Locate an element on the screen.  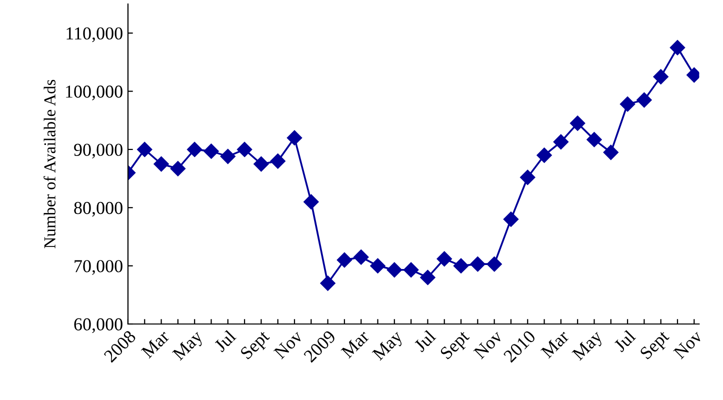
y-tick-label: 60,000 is located at coordinates (98, 326).